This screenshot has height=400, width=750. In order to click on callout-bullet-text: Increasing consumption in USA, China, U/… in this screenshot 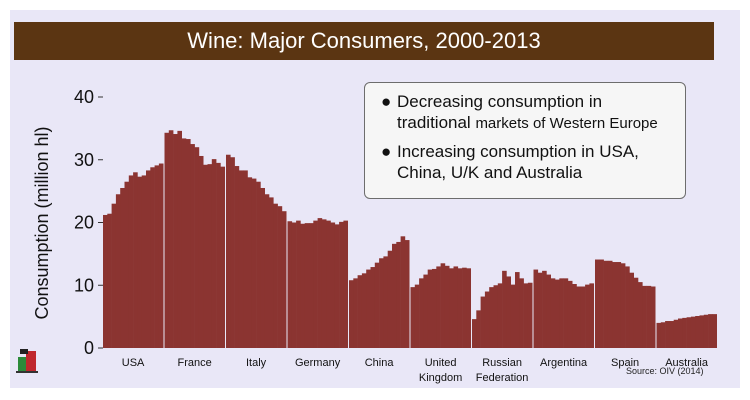, I will do `click(518, 162)`.